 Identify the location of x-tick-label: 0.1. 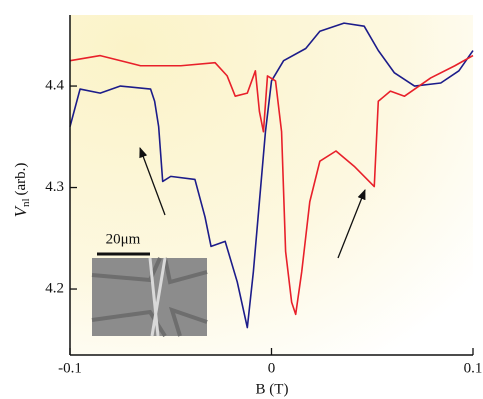
(473, 368).